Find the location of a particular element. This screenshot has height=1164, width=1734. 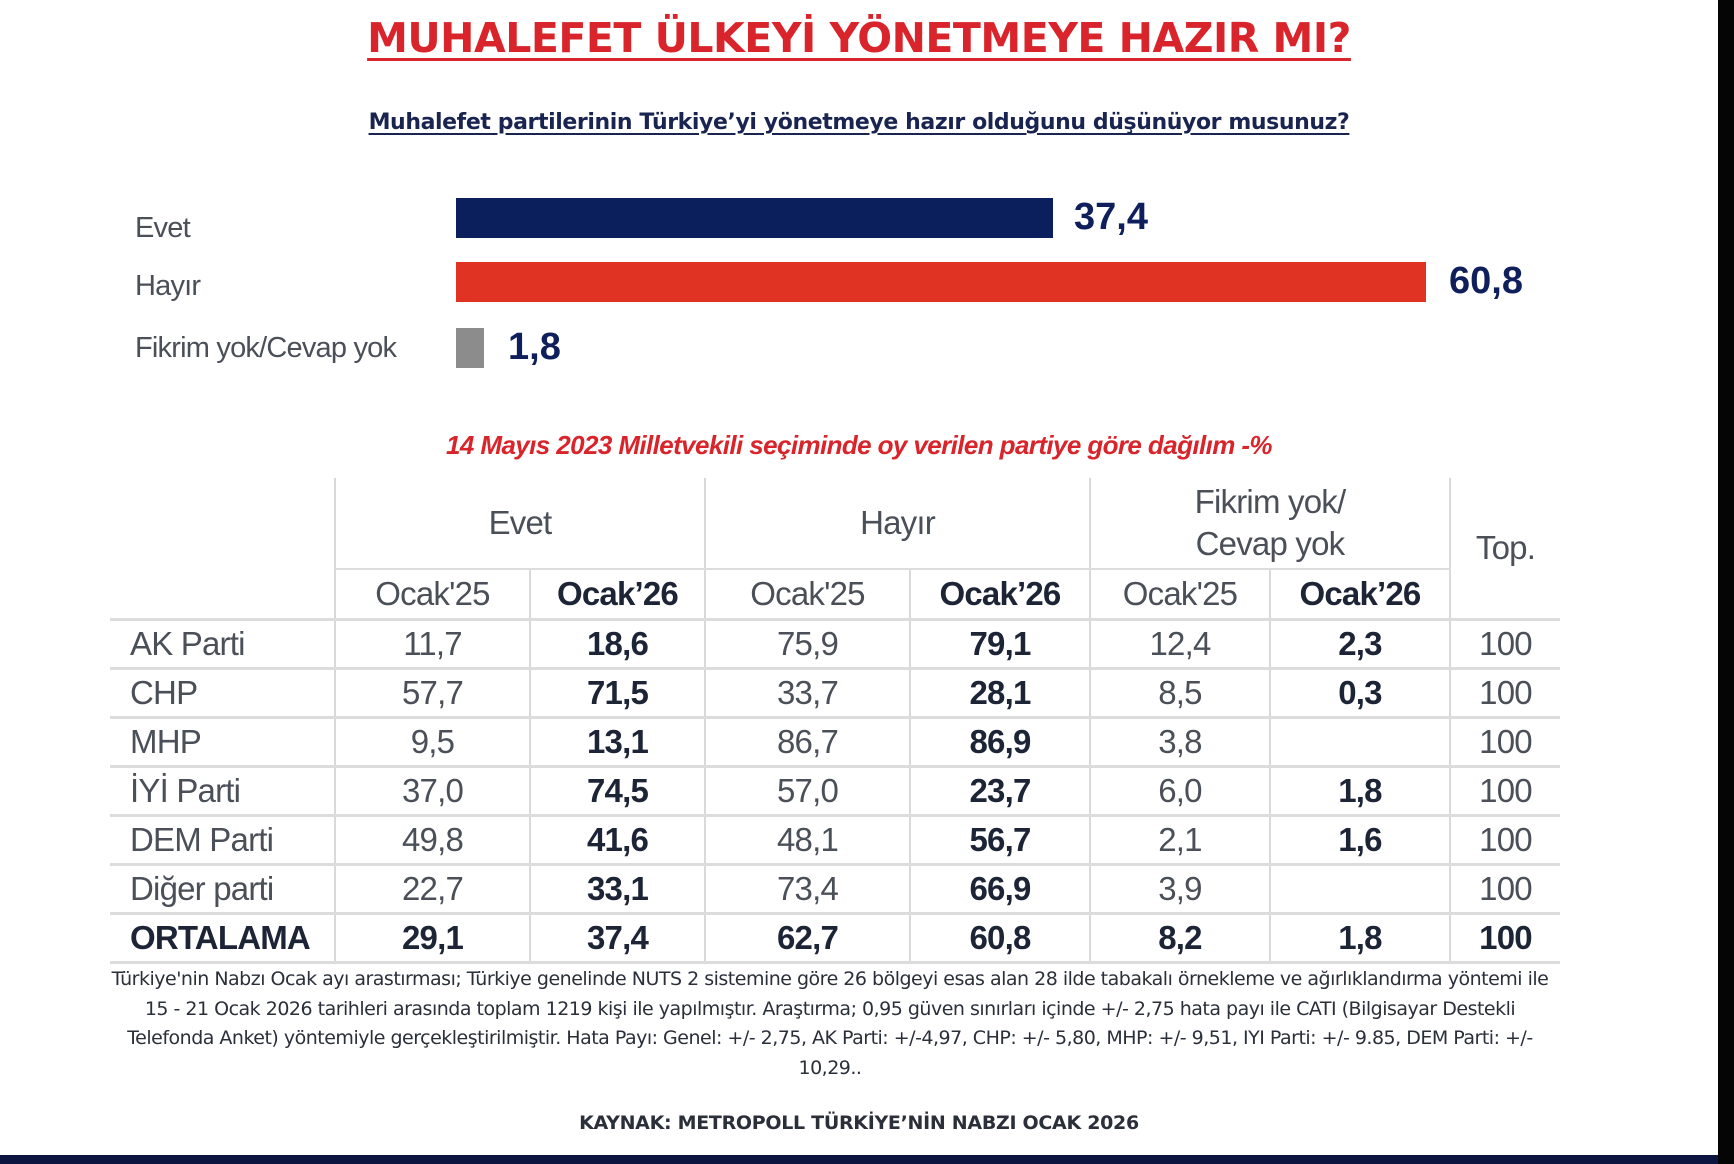

table-row-average: ORTALAMA 29,1 37,4 62,7 60,8 8,2 1,8 100 is located at coordinates (835, 938).